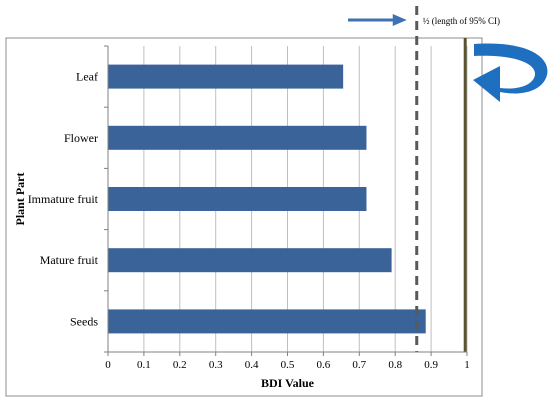 The height and width of the screenshot is (410, 550). I want to click on x-tick-label: 0.1, so click(144, 365).